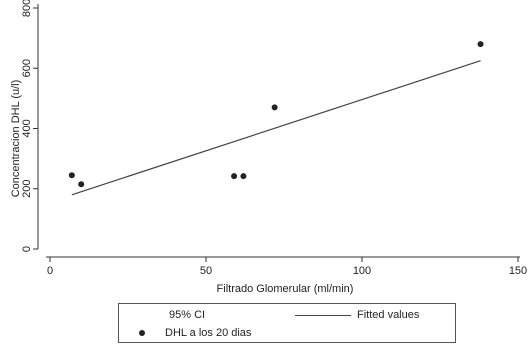  What do you see at coordinates (16, 139) in the screenshot?
I see `y-axis-title: Concentracion DHL (u/l)` at bounding box center [16, 139].